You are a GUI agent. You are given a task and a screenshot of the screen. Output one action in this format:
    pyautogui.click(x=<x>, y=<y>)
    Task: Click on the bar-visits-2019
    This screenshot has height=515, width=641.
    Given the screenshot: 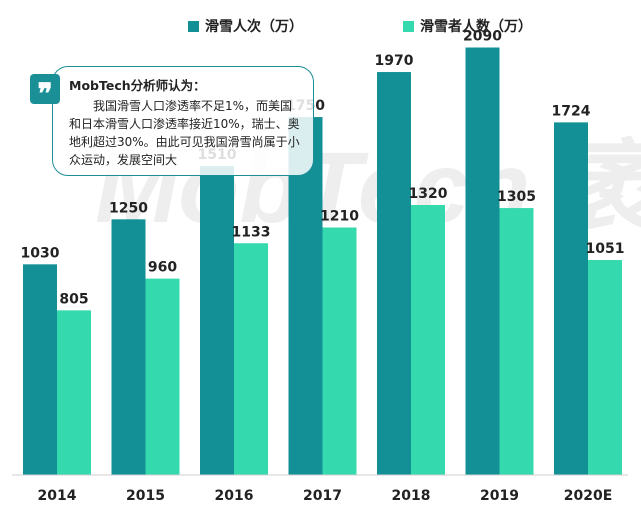 What is the action you would take?
    pyautogui.click(x=482, y=261)
    